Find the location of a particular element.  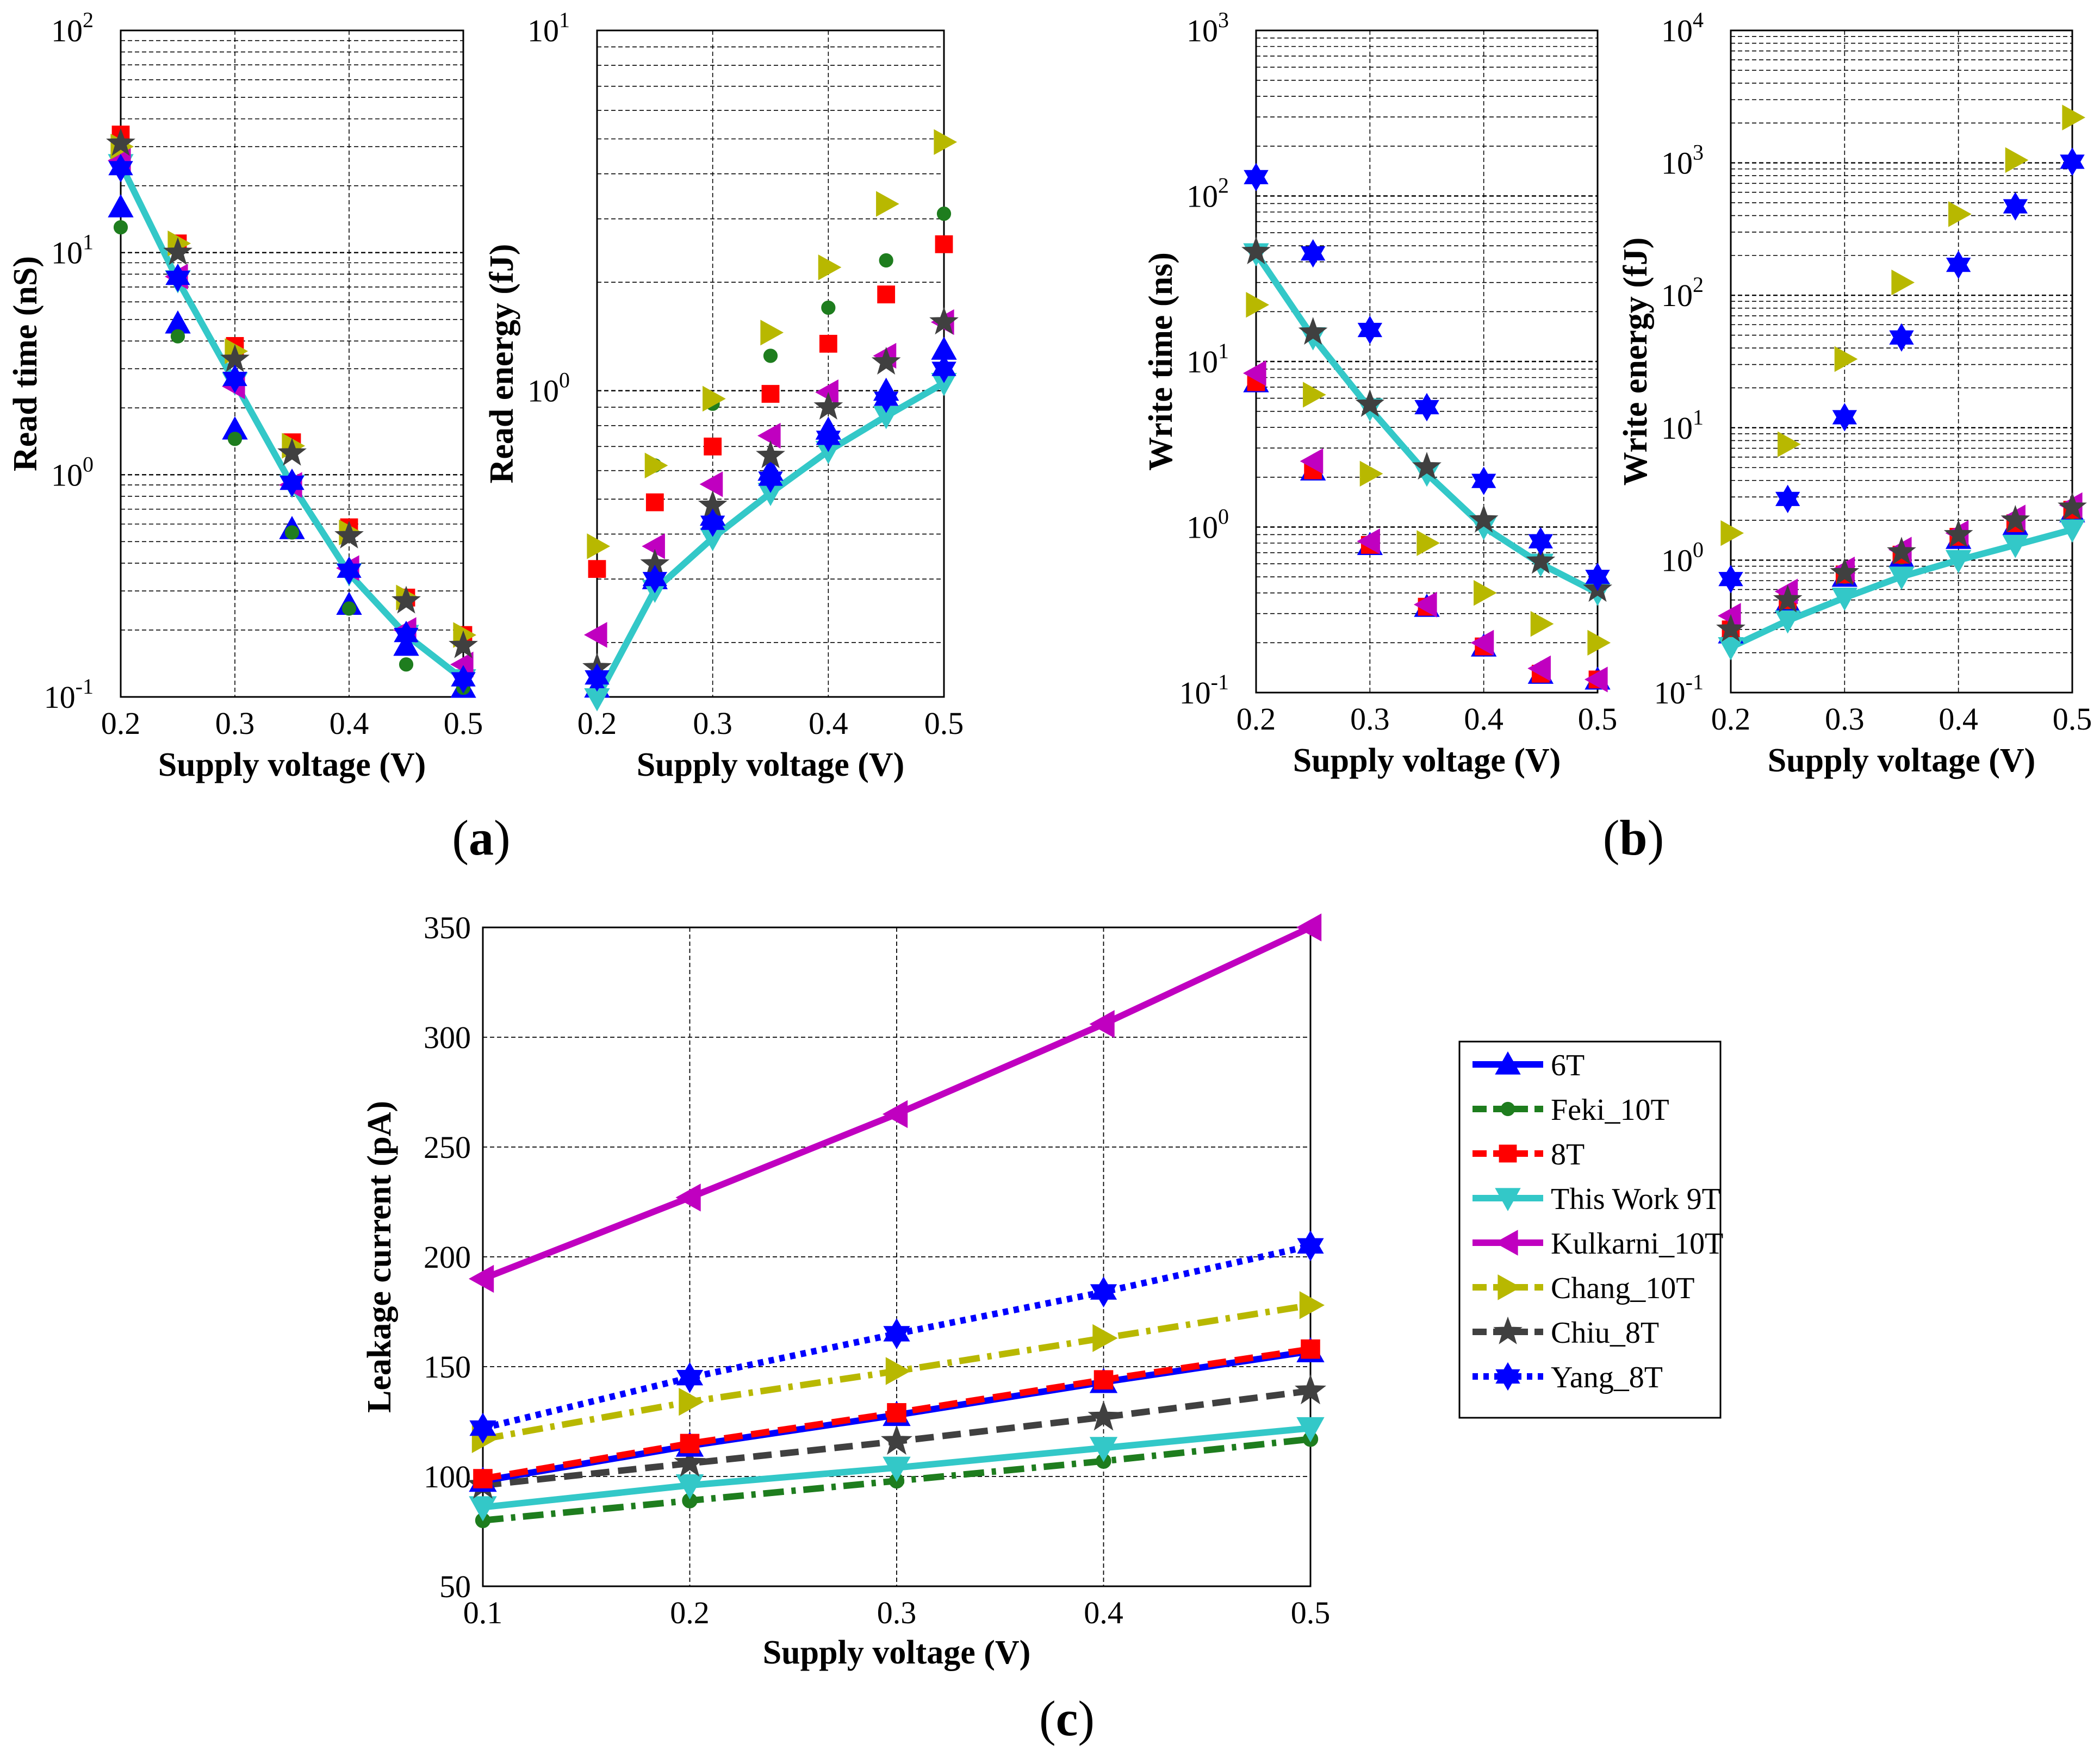

legend-marker-yang-8t is located at coordinates (1508, 1376).